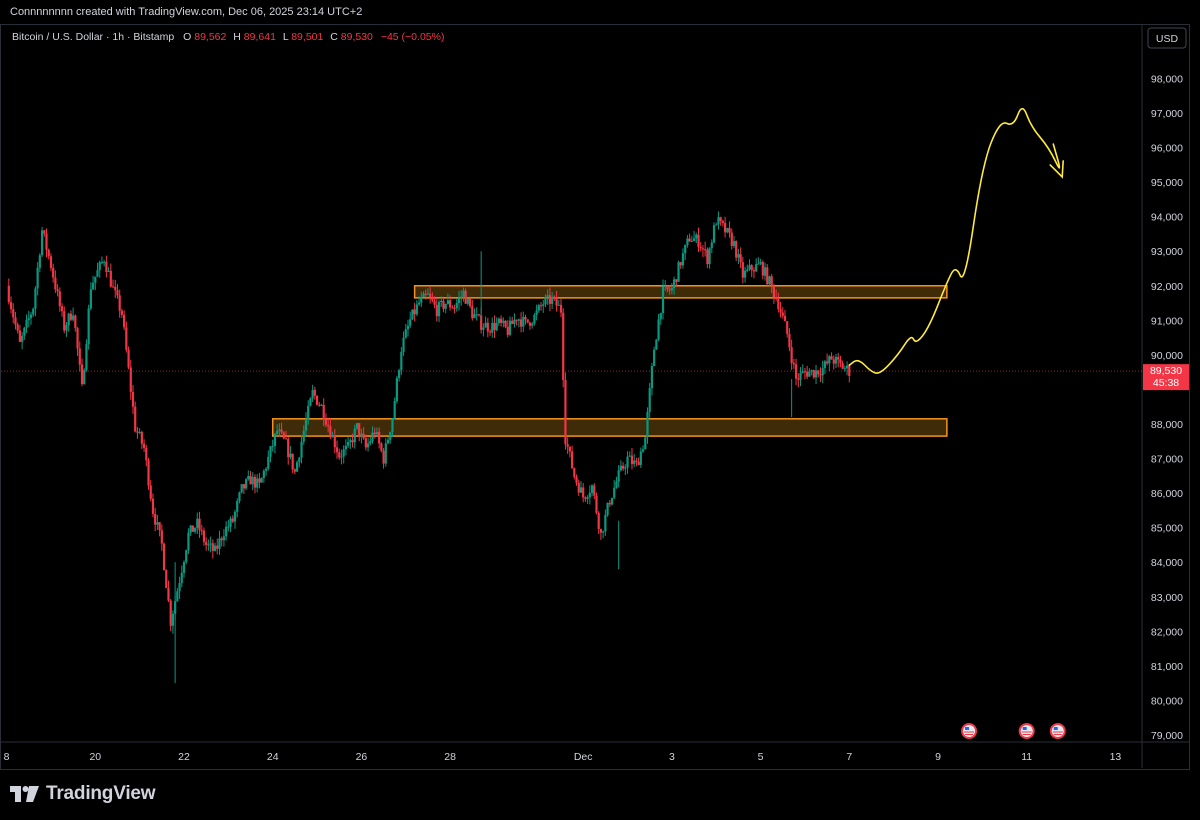 Image resolution: width=1200 pixels, height=820 pixels. I want to click on last-price-tag: 89,530 45:38, so click(1166, 377).